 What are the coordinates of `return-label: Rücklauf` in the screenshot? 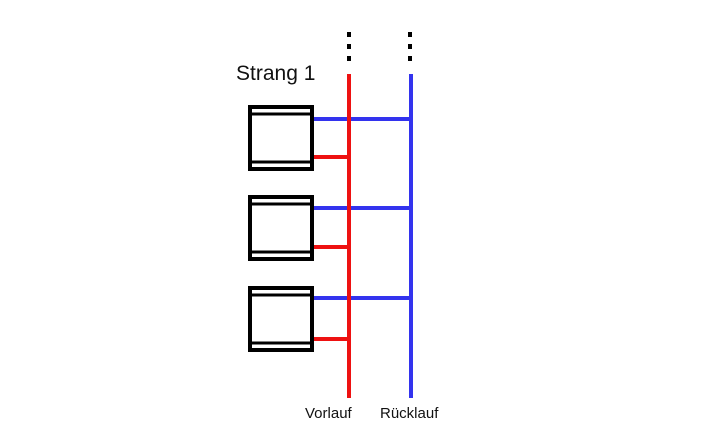 It's located at (409, 413).